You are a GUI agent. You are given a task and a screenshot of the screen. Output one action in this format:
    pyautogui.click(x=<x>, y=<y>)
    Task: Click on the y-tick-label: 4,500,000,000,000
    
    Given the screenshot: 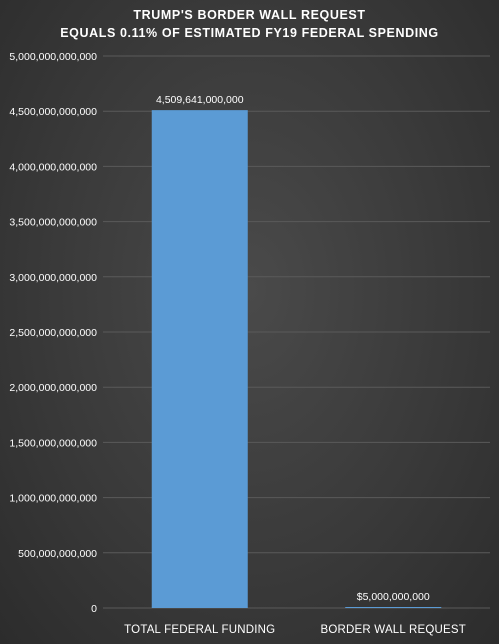 What is the action you would take?
    pyautogui.click(x=53, y=112)
    